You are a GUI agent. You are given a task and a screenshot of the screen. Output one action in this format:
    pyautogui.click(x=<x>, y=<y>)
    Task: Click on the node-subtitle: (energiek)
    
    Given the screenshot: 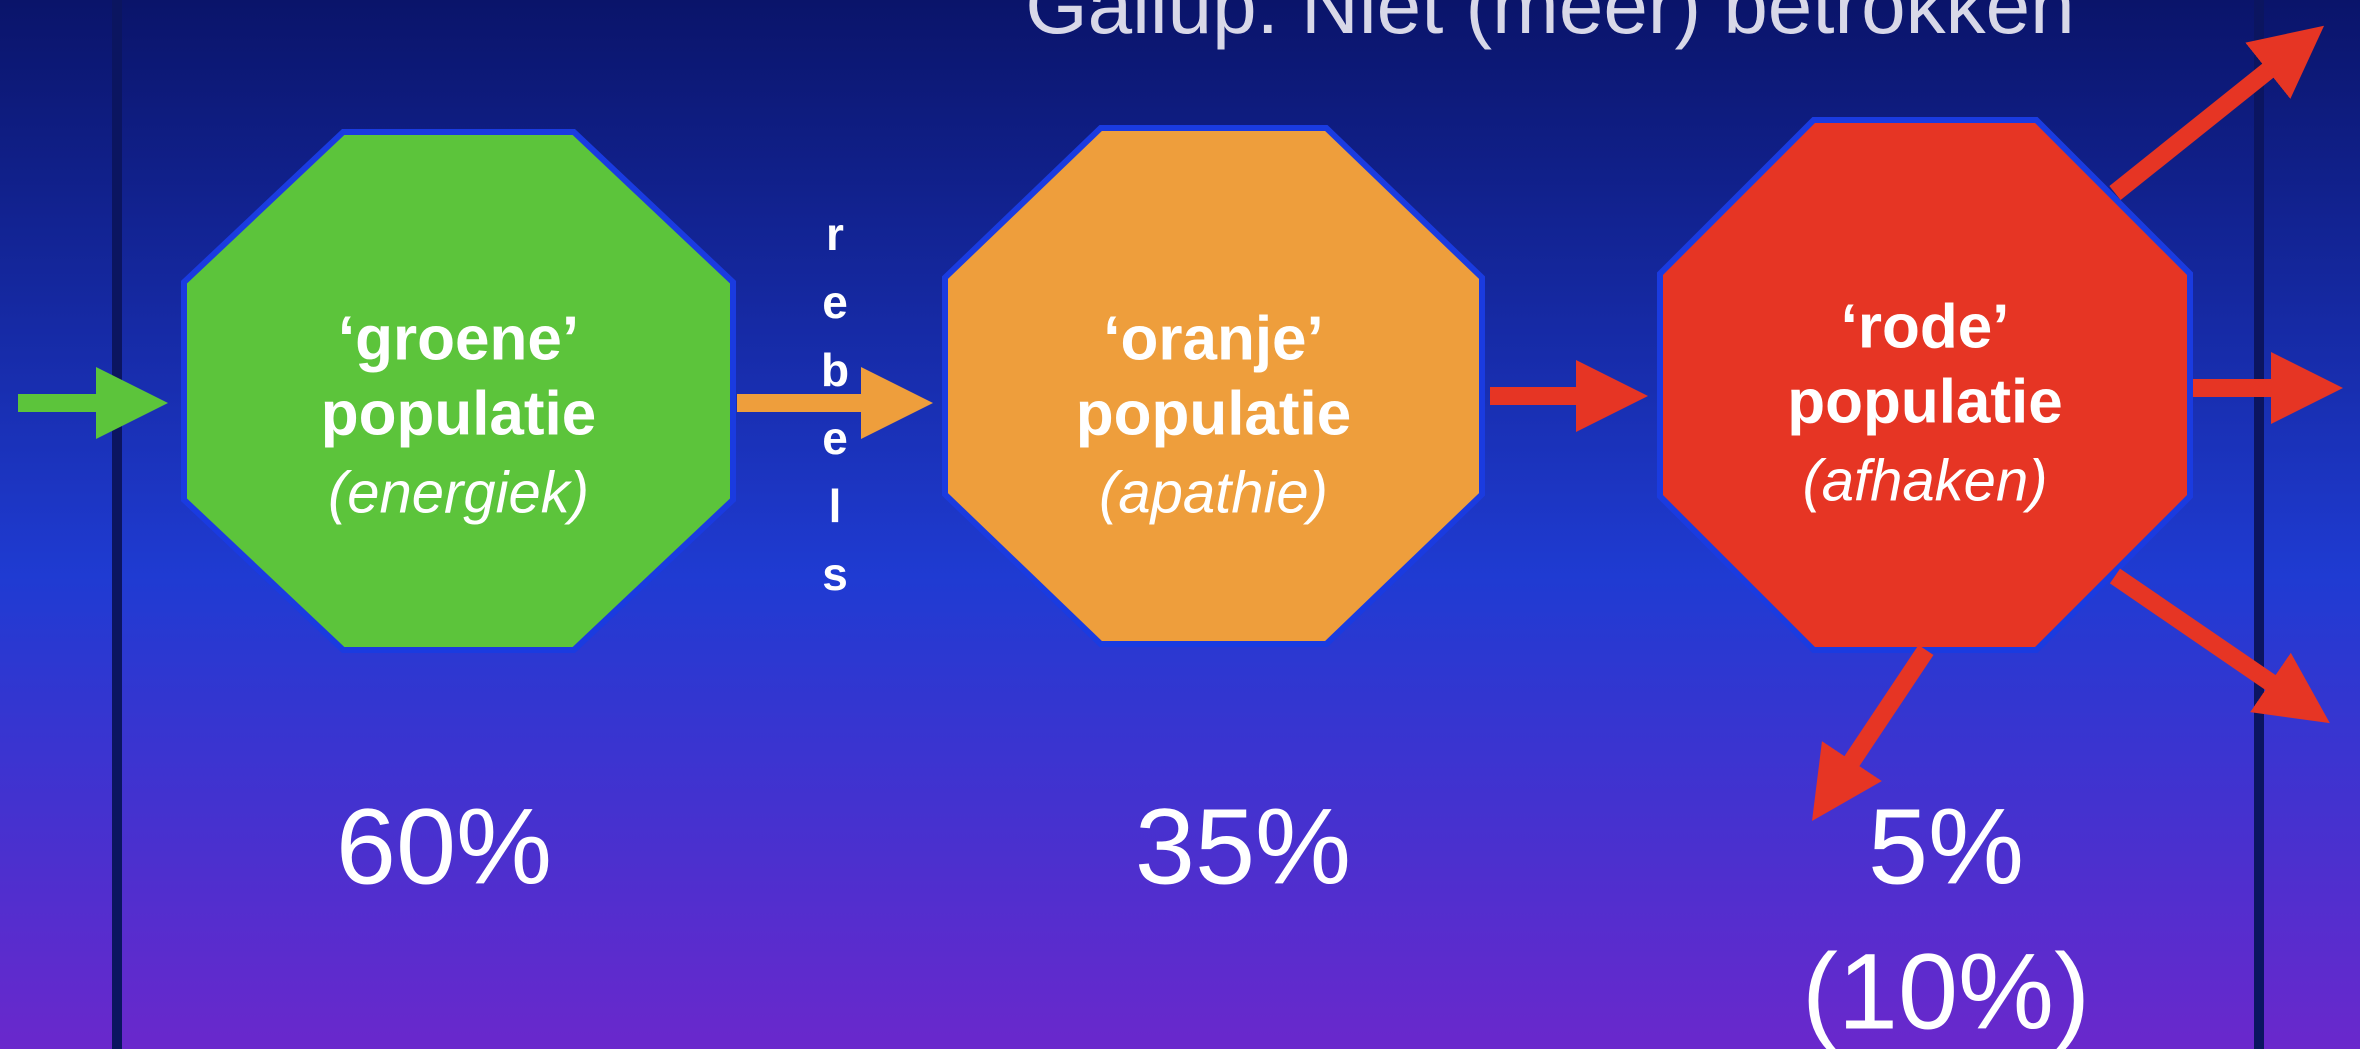 What is the action you would take?
    pyautogui.click(x=458, y=492)
    